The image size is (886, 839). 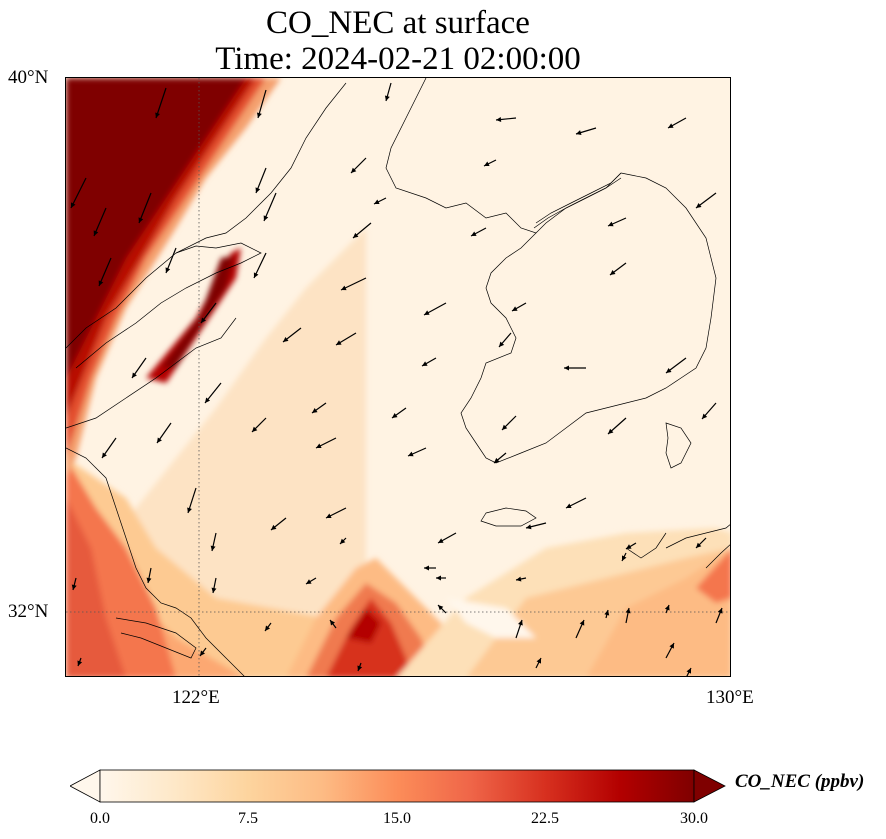 I want to click on colorbar-tick-2: 15.0, so click(x=397, y=818).